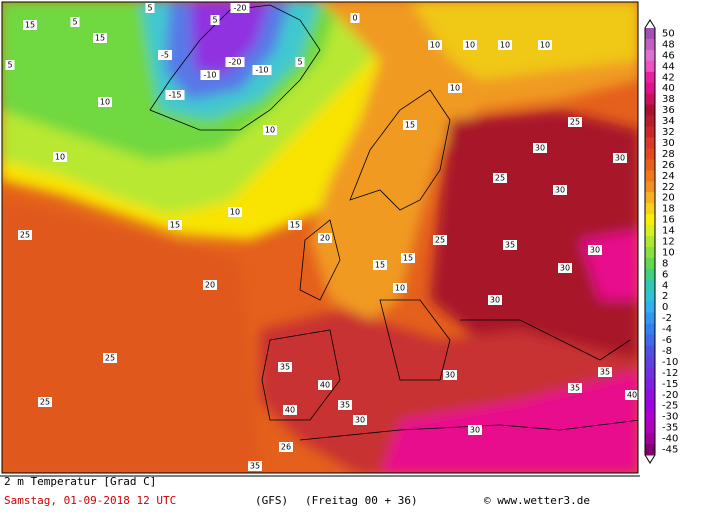  I want to click on colorbar-label: 0, so click(665, 307).